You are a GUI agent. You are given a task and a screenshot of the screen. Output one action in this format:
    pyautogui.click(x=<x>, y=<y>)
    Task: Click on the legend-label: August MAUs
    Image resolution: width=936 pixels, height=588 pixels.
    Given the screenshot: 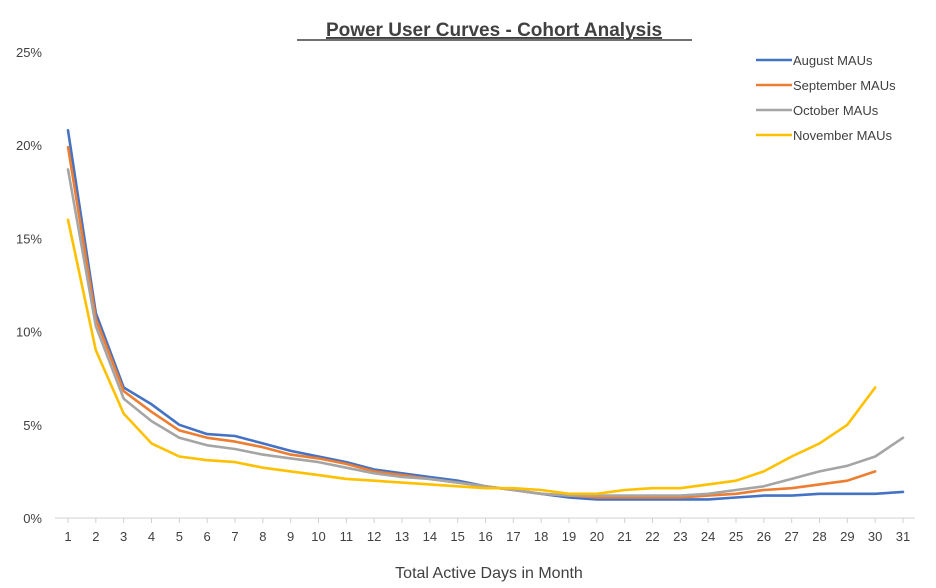 What is the action you would take?
    pyautogui.click(x=833, y=60)
    